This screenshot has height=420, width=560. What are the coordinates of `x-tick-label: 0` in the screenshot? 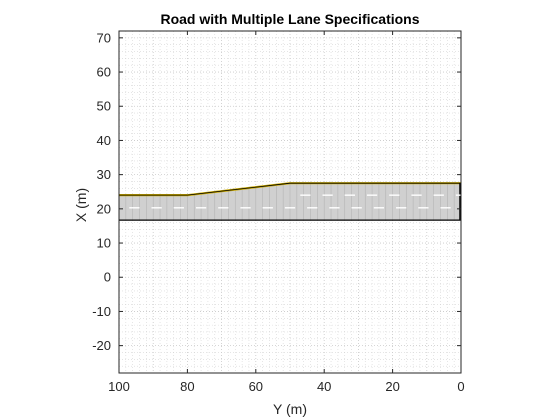 It's located at (460, 386).